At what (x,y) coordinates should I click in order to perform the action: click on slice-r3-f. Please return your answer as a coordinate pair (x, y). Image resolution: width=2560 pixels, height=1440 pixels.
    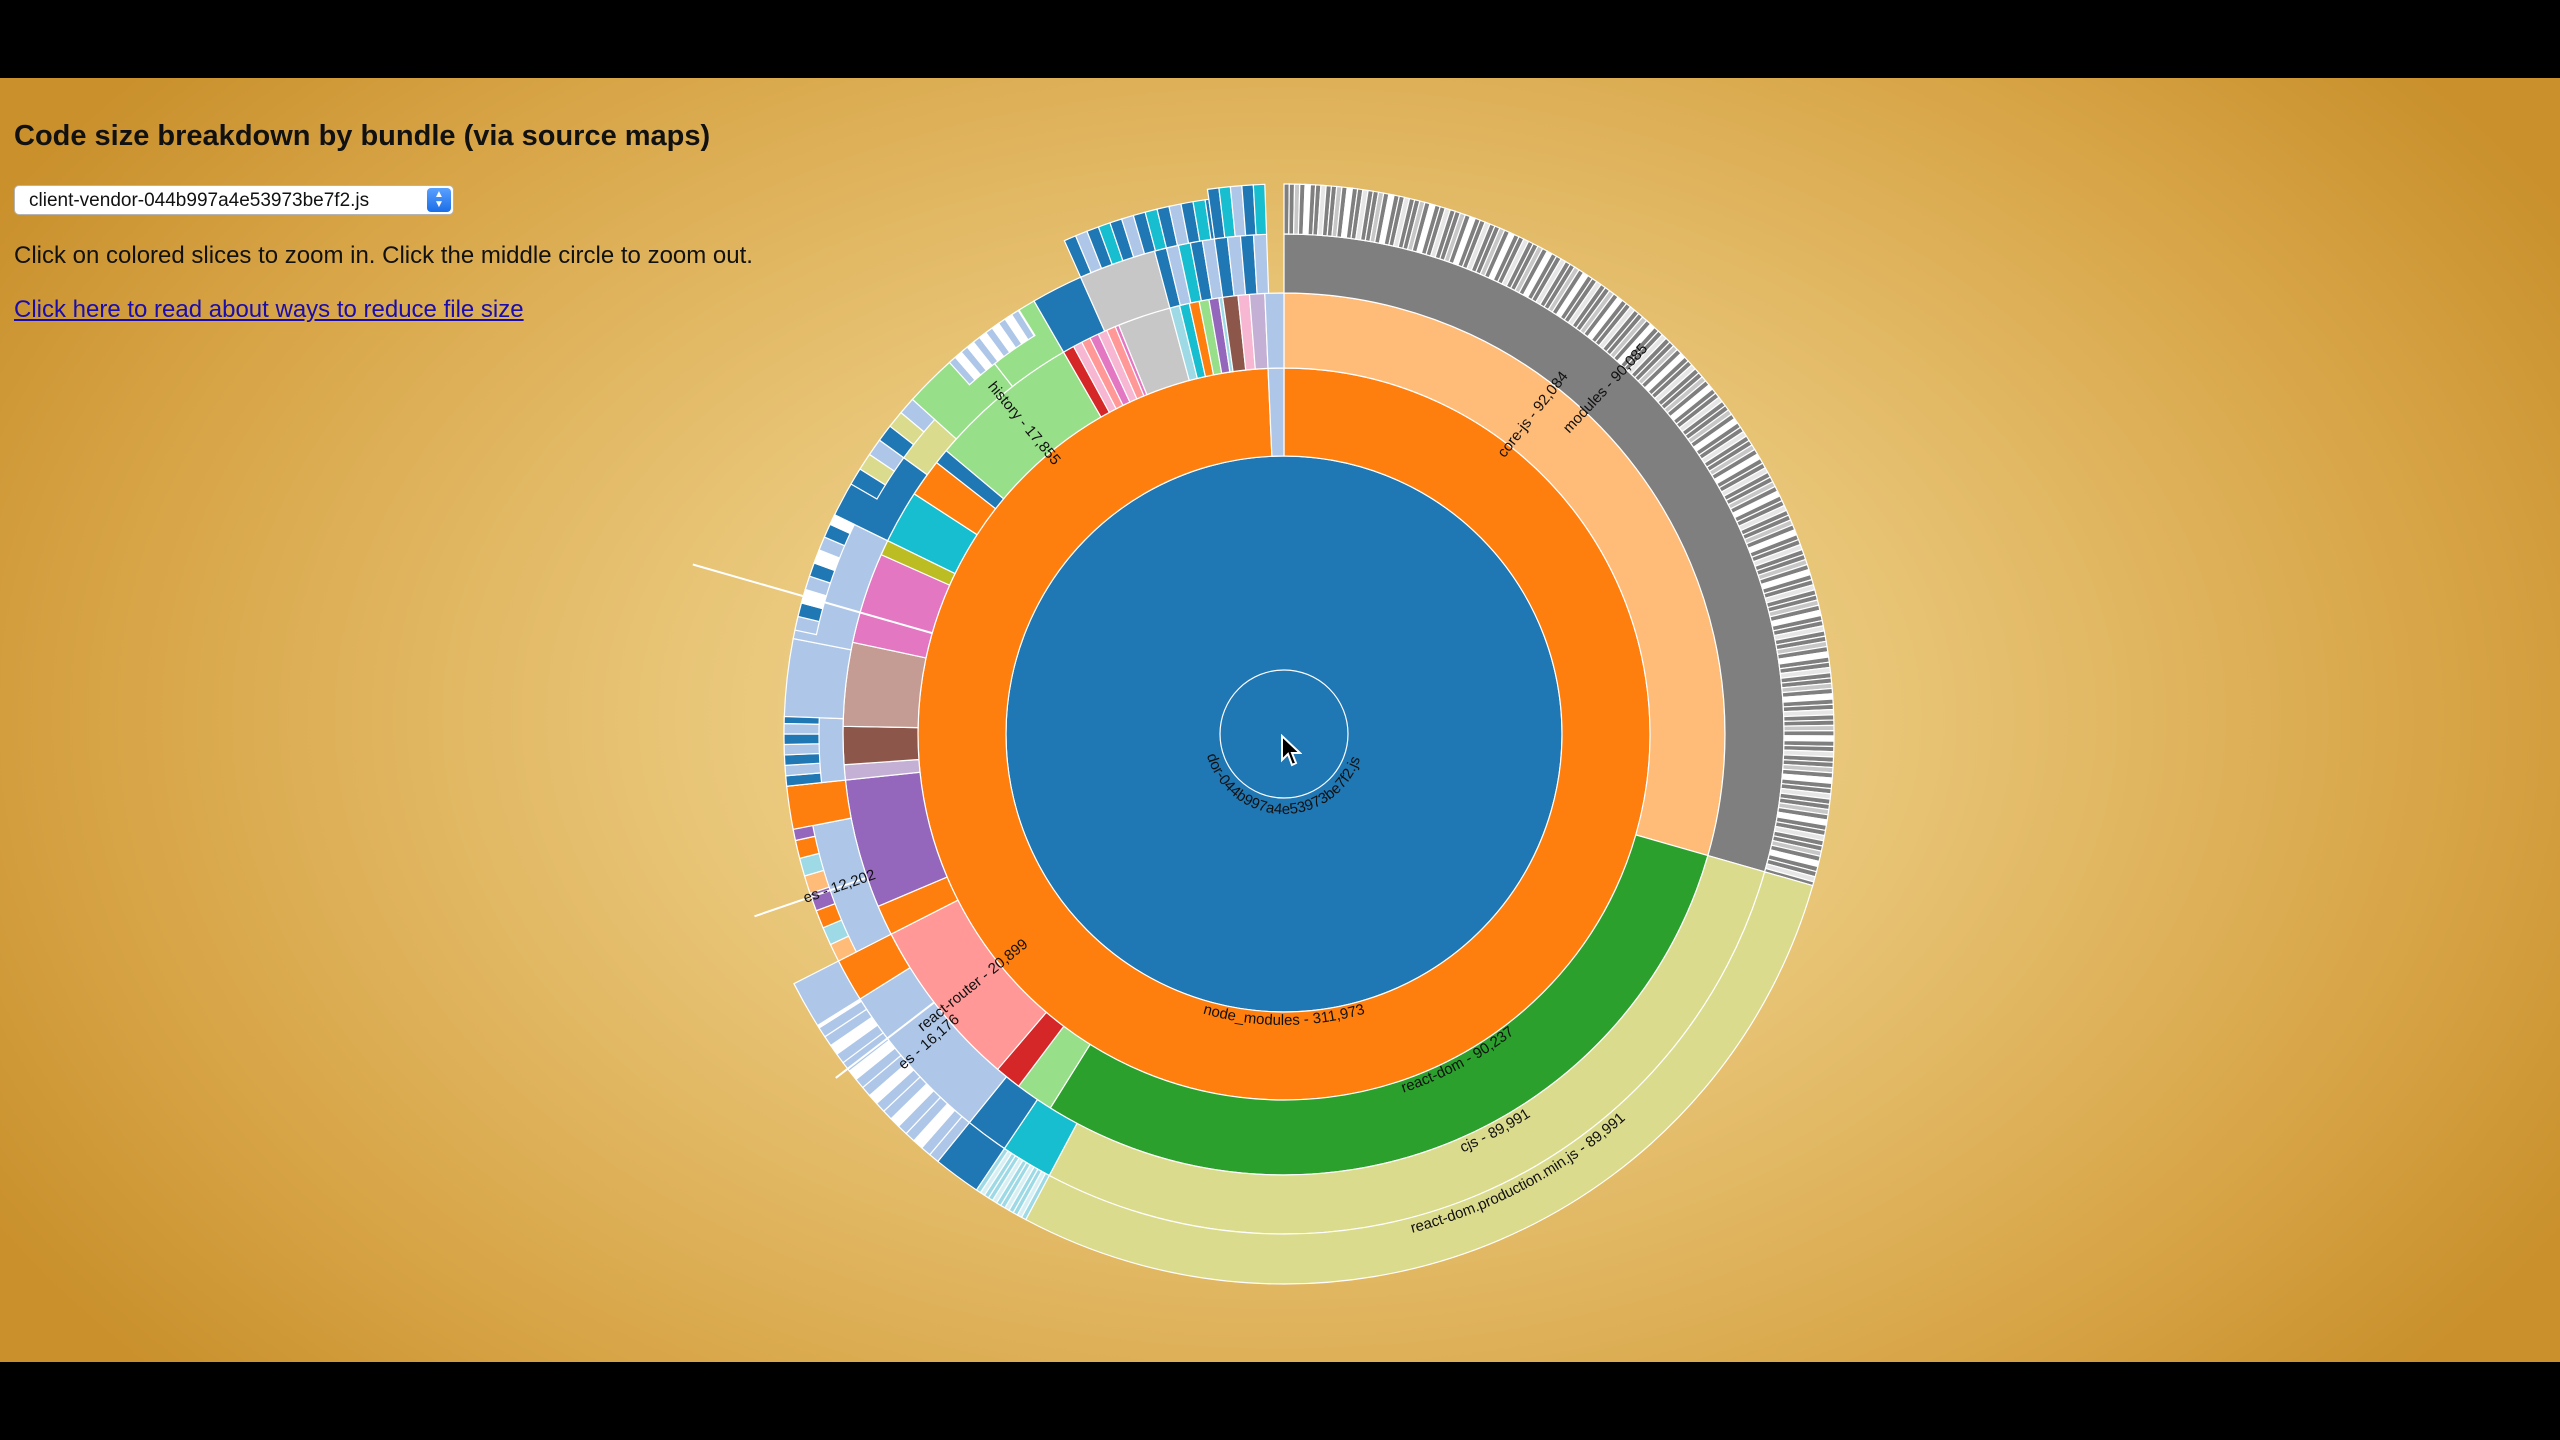
    Looking at the image, I should click on (881, 745).